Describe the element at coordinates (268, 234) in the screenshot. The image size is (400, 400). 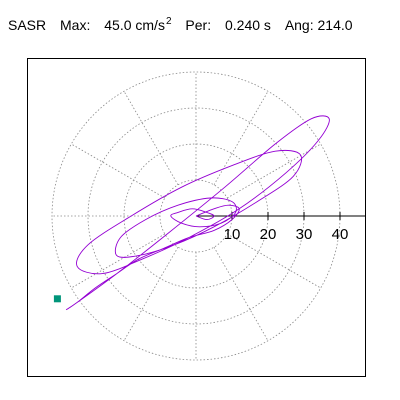
I see `radial-tick-label-1: 20` at that location.